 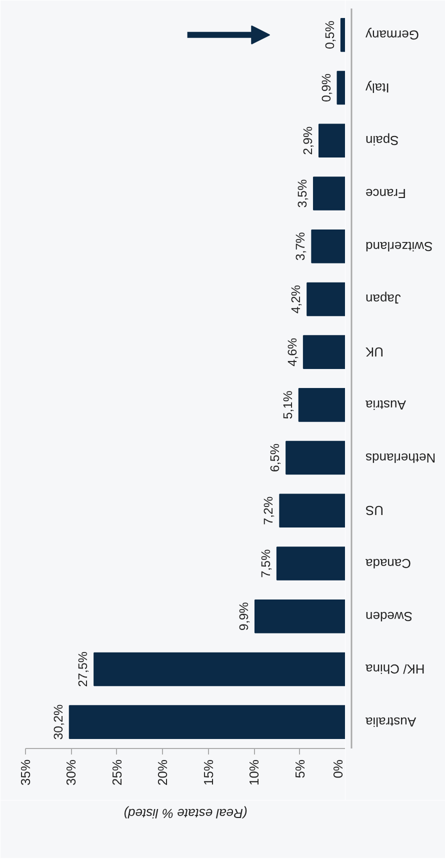 I want to click on y-tick-label: UK, so click(x=374, y=352).